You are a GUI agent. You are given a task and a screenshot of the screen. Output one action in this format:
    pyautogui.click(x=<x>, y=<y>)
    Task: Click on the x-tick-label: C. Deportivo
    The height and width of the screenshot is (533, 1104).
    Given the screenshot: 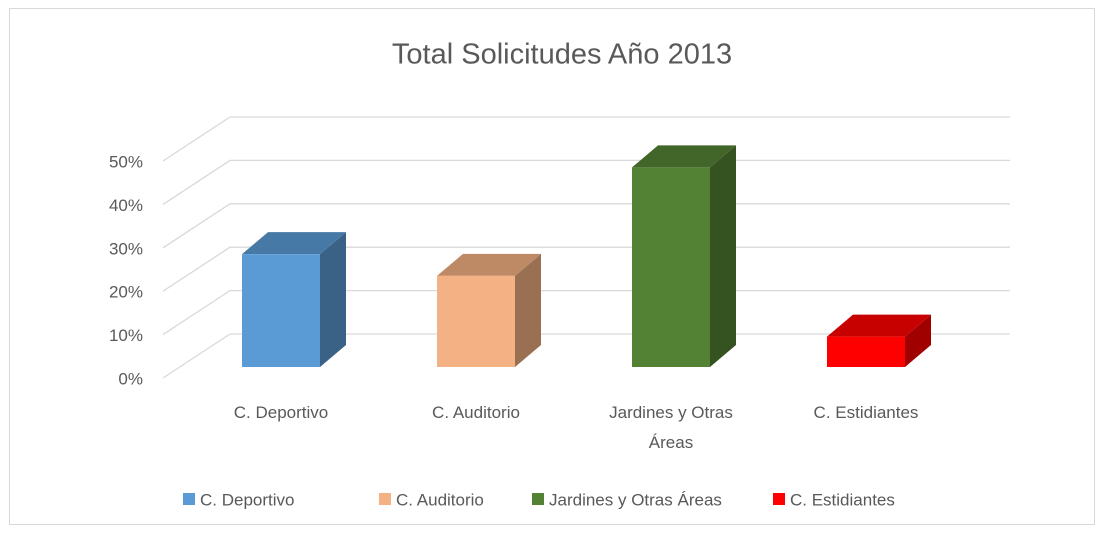 What is the action you would take?
    pyautogui.click(x=281, y=412)
    